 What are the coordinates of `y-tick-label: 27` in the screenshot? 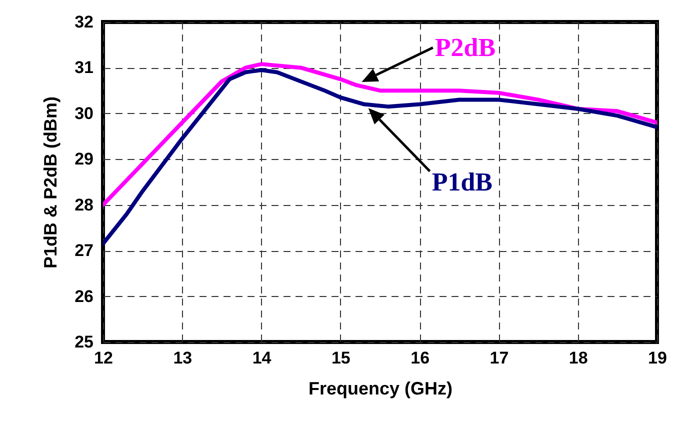 It's located at (84, 250).